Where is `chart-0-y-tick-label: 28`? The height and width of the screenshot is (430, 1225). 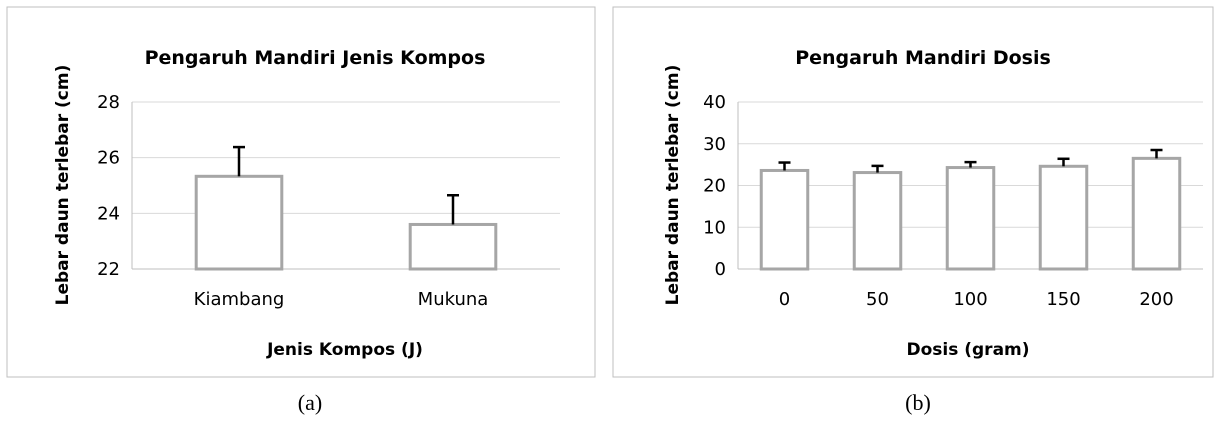 chart-0-y-tick-label: 28 is located at coordinates (108, 102).